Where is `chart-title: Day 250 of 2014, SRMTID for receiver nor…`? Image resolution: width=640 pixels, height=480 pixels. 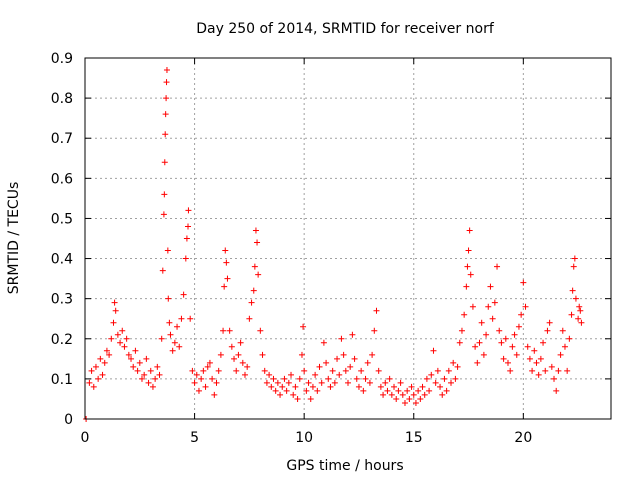
chart-title: Day 250 of 2014, SRMTID for receiver nor… is located at coordinates (345, 29).